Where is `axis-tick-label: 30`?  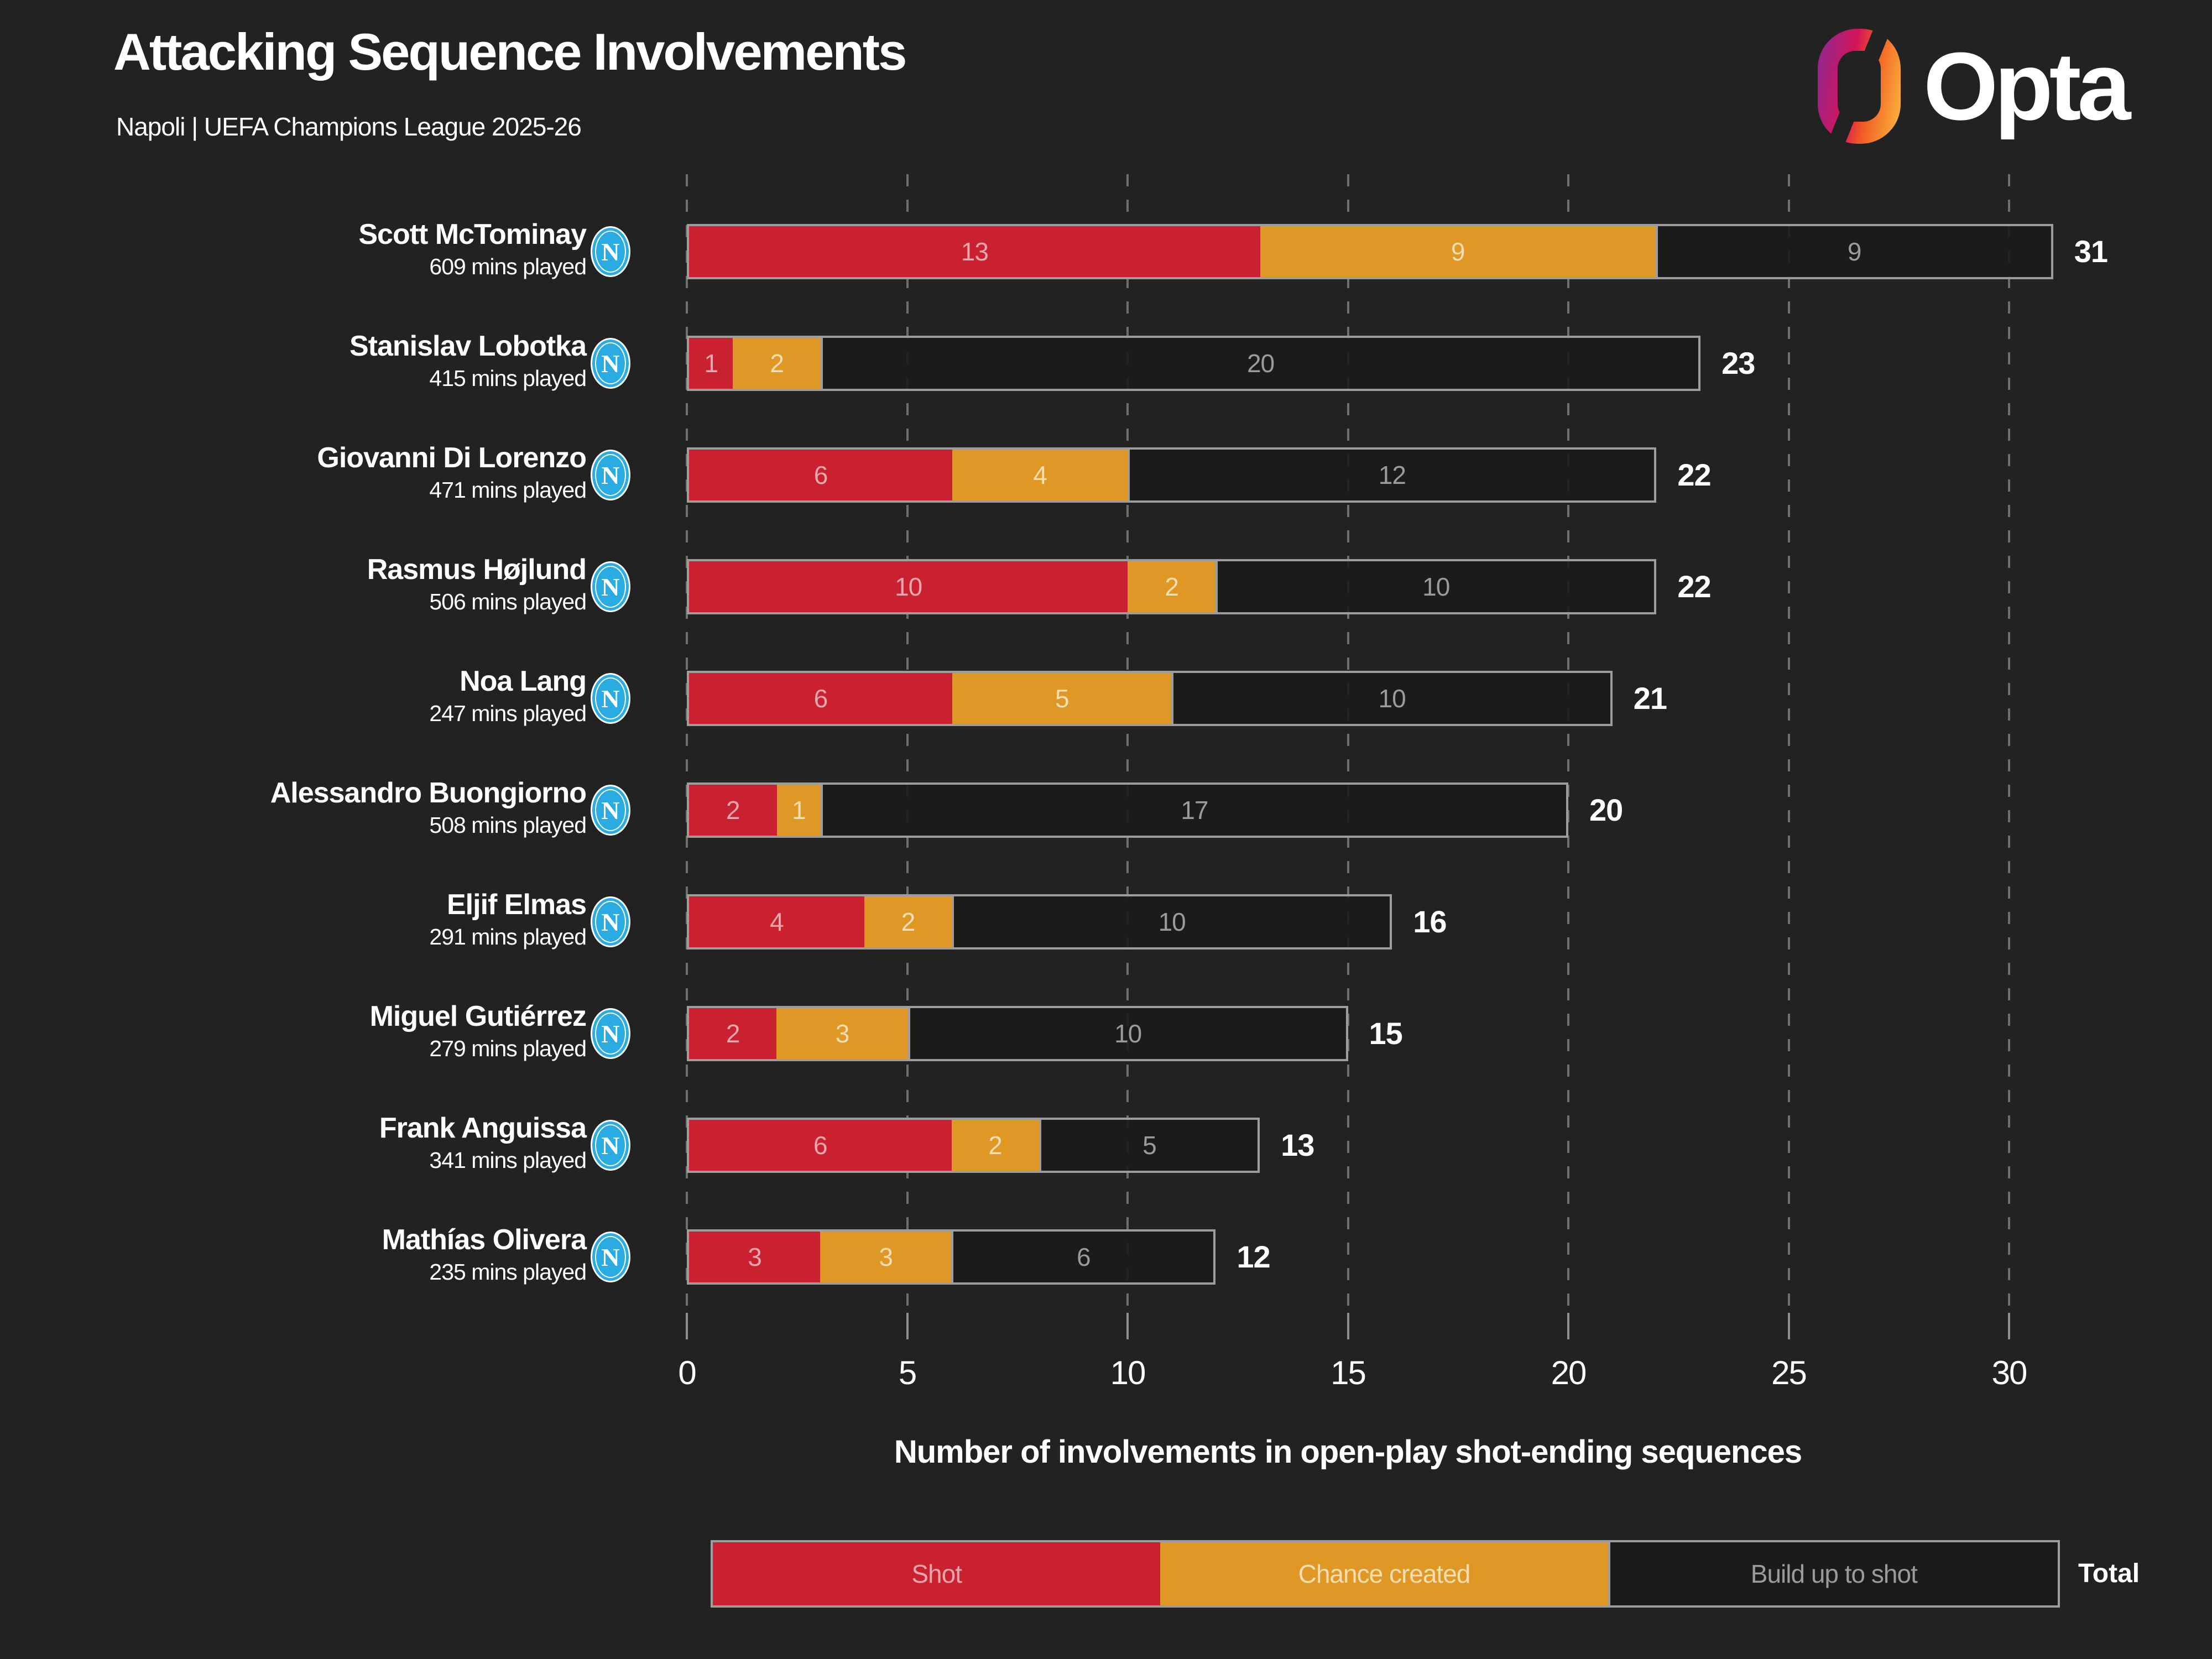 axis-tick-label: 30 is located at coordinates (2010, 1373).